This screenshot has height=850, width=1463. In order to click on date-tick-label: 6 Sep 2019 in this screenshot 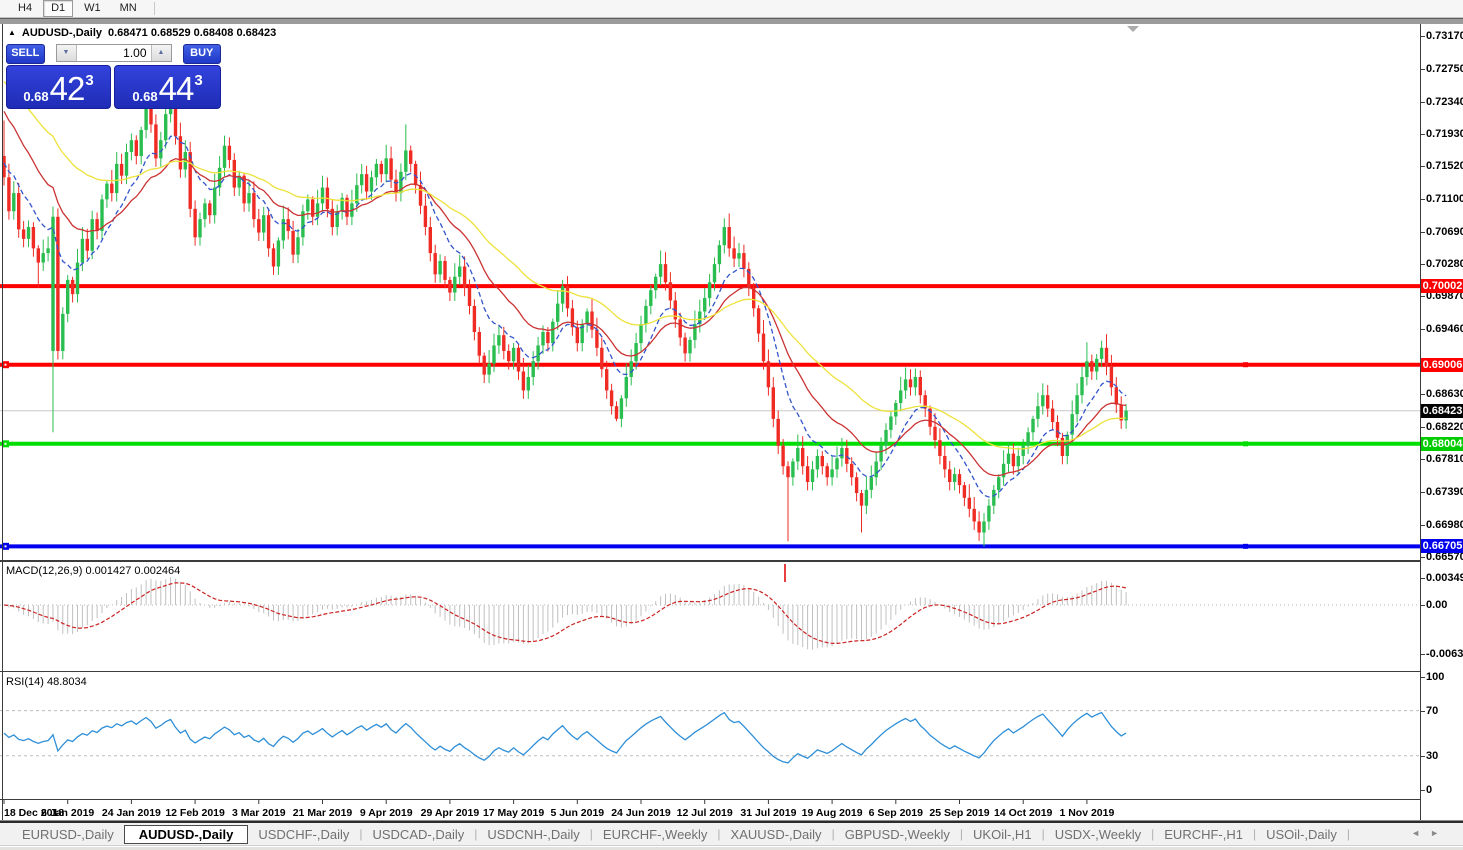, I will do `click(896, 813)`.